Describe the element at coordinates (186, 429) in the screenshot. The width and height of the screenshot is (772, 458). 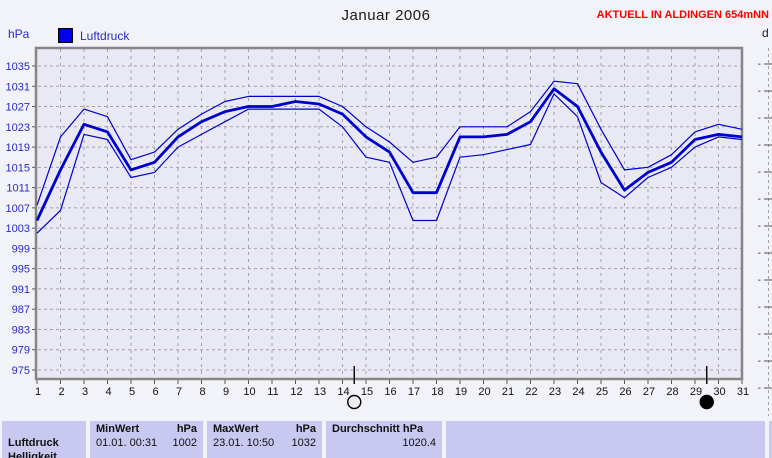
I see `min-unit: hPa` at that location.